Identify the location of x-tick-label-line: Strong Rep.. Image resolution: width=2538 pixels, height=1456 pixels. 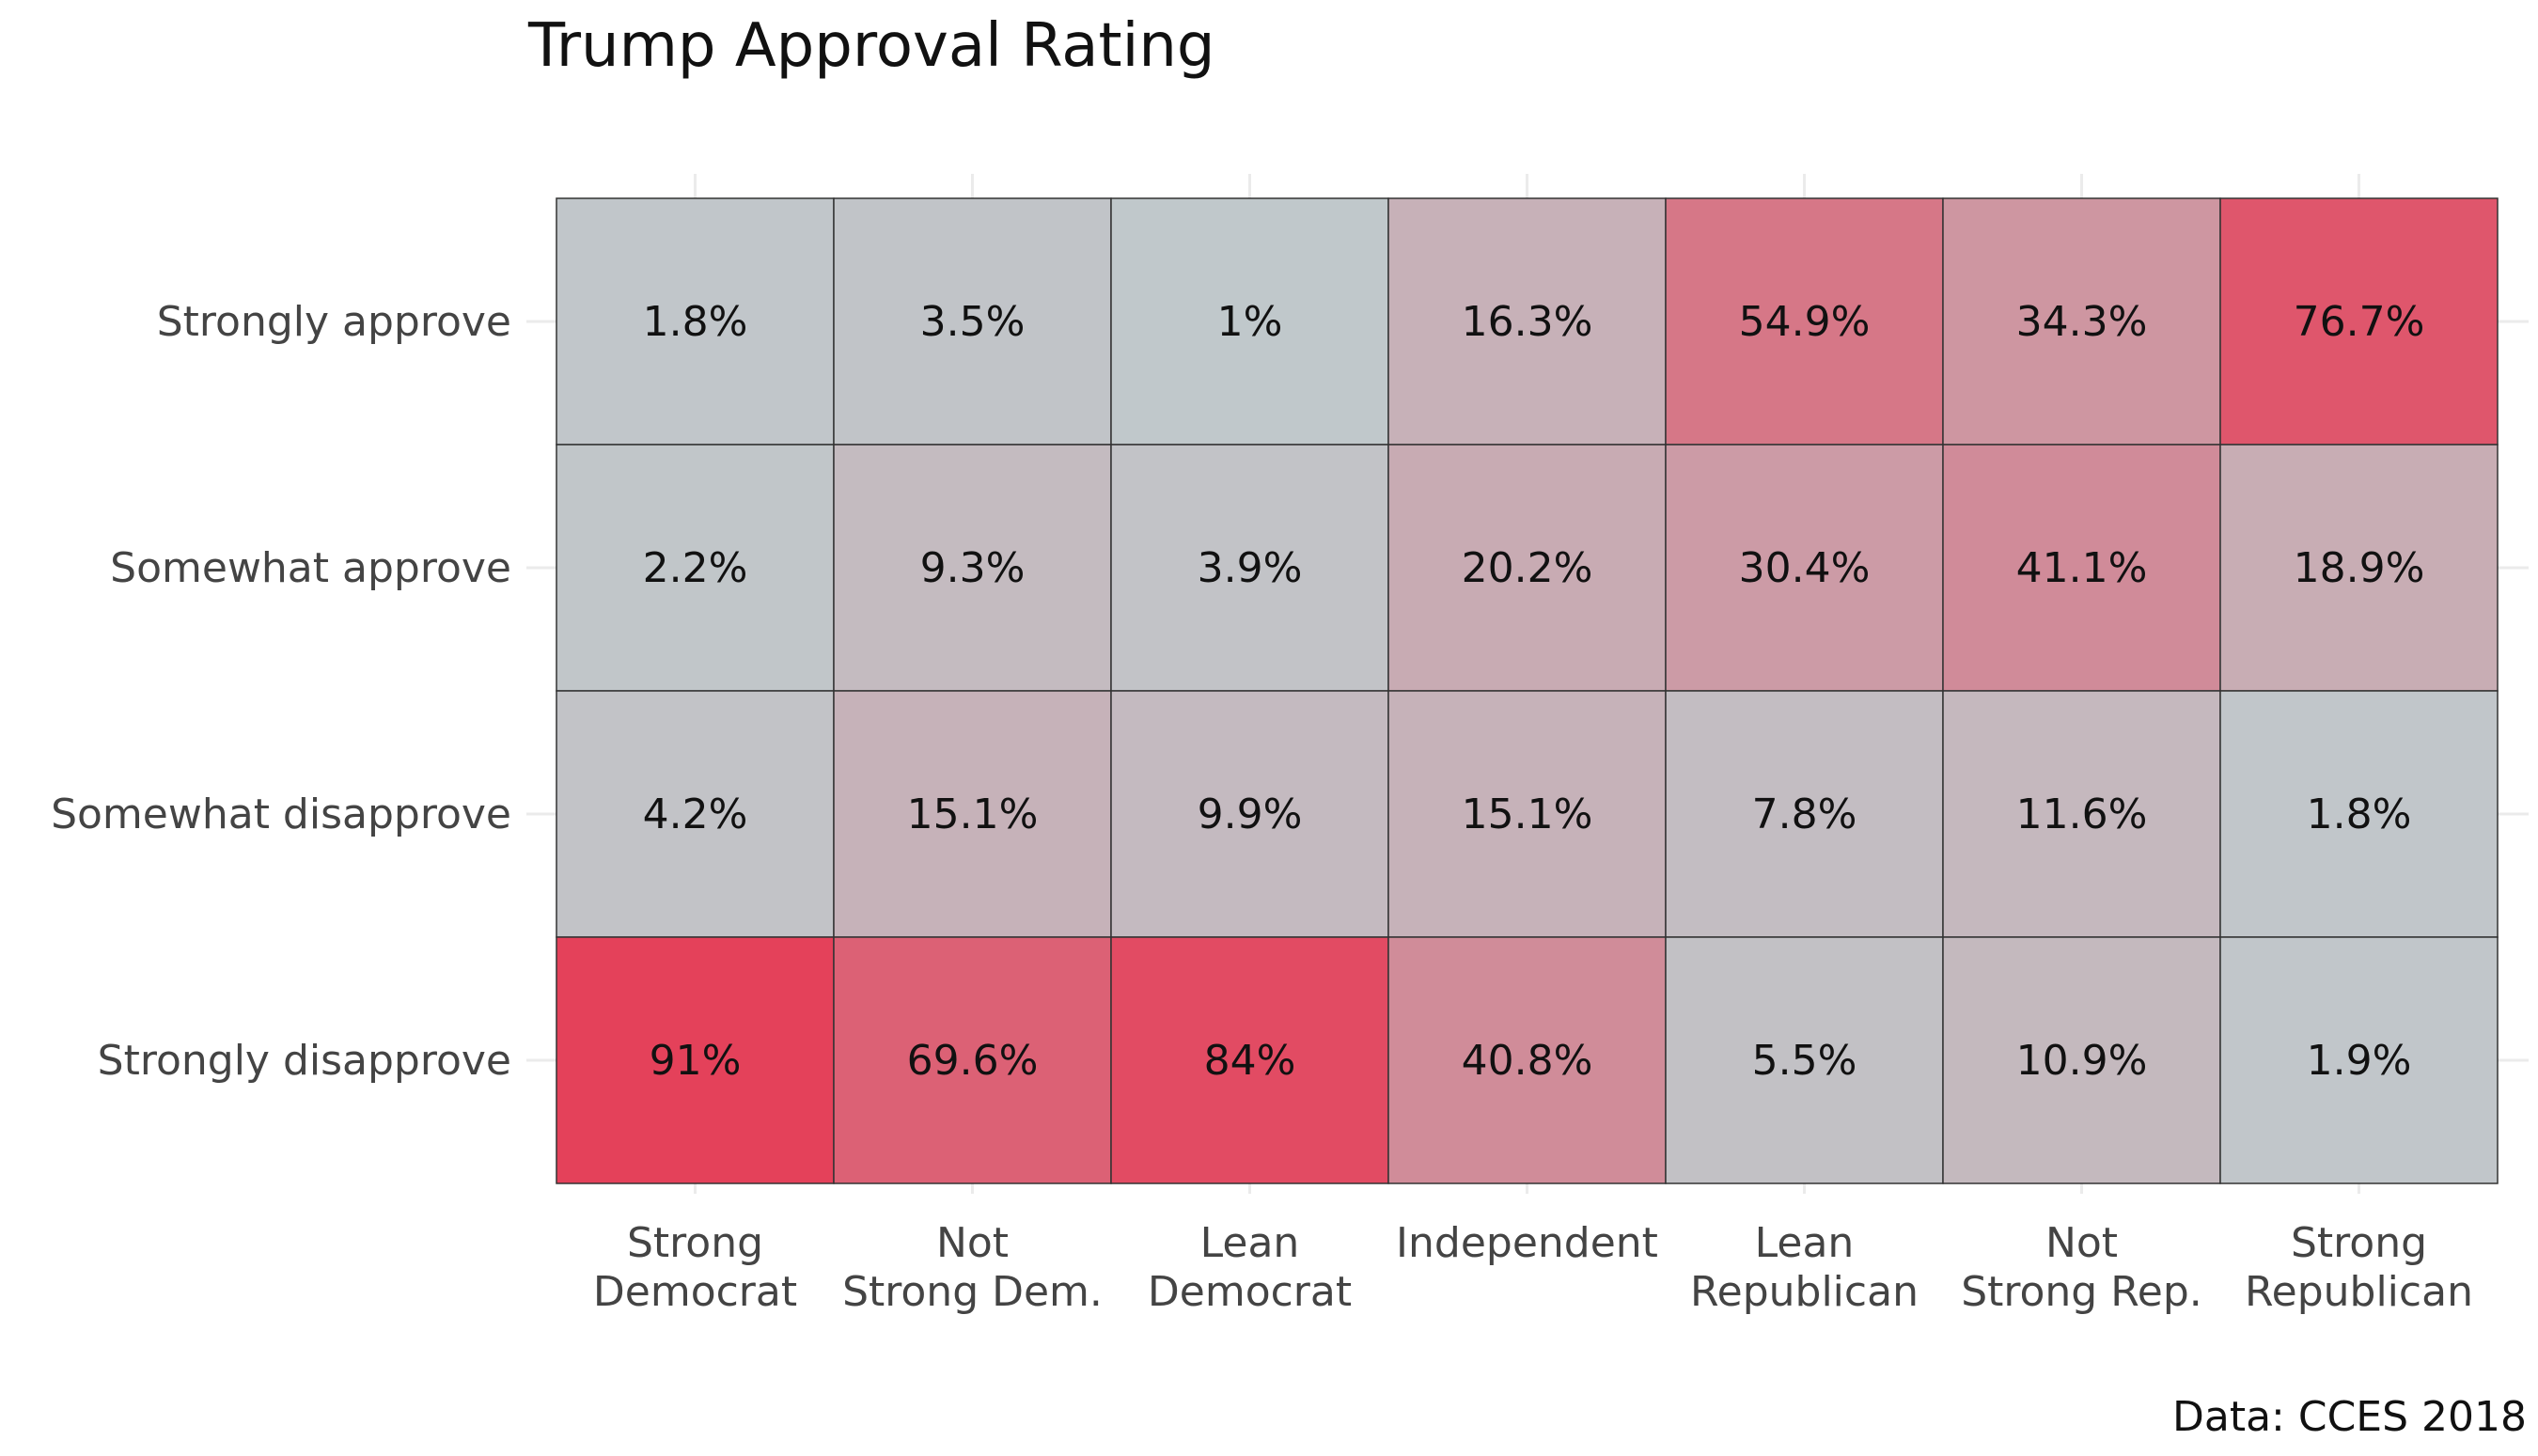
(2081, 1292).